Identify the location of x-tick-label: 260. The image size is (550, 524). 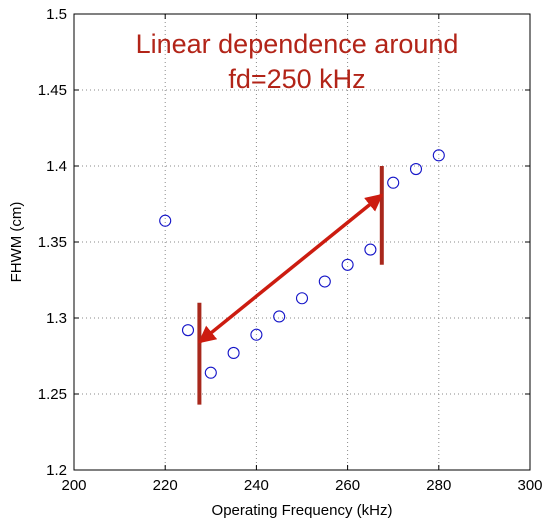
(347, 485).